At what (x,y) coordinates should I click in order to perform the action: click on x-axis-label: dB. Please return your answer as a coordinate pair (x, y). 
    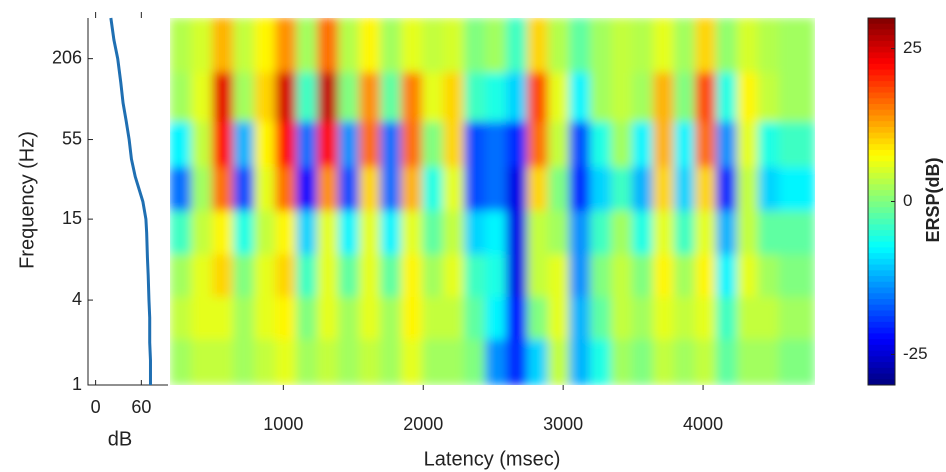
    Looking at the image, I should click on (120, 439).